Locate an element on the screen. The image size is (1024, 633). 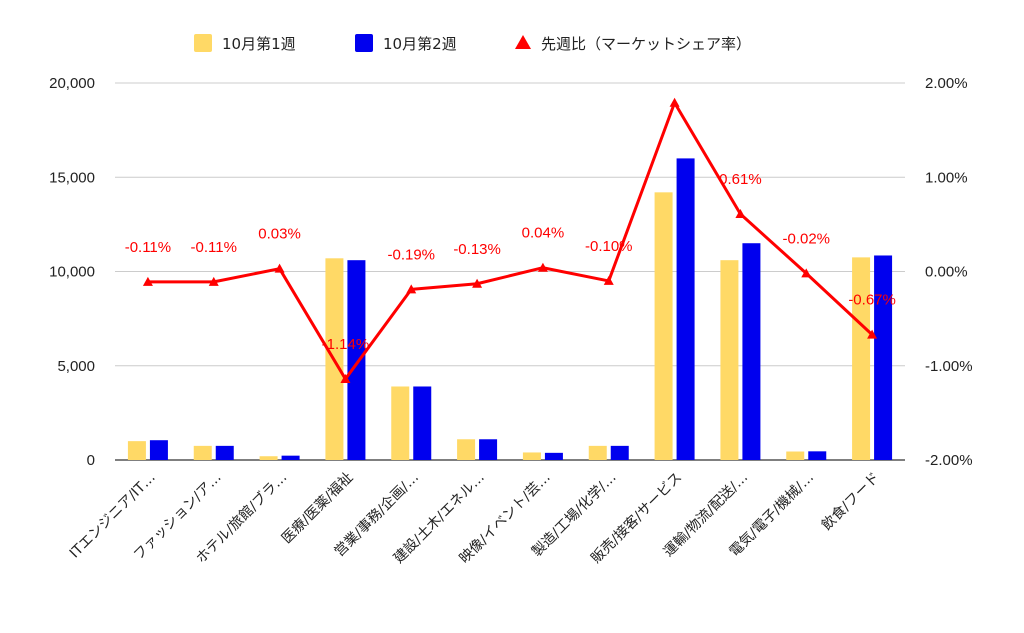
legend-label-series-2: 10月第2週 is located at coordinates (420, 44).